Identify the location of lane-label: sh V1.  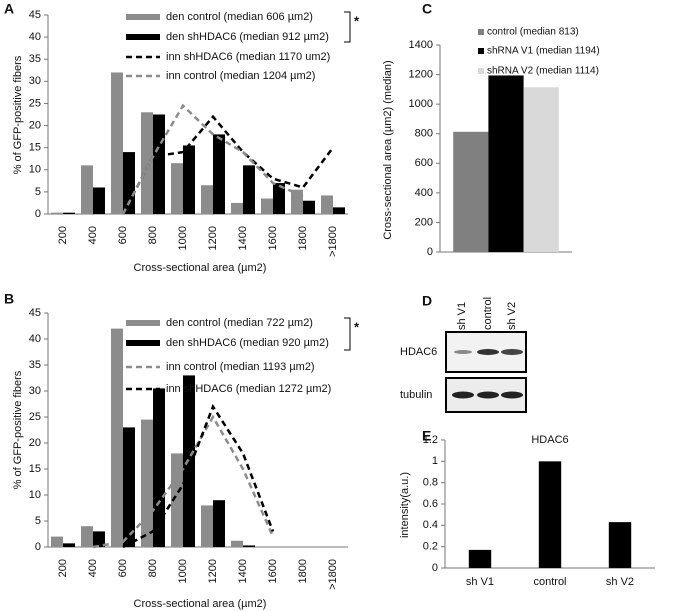
(462, 316).